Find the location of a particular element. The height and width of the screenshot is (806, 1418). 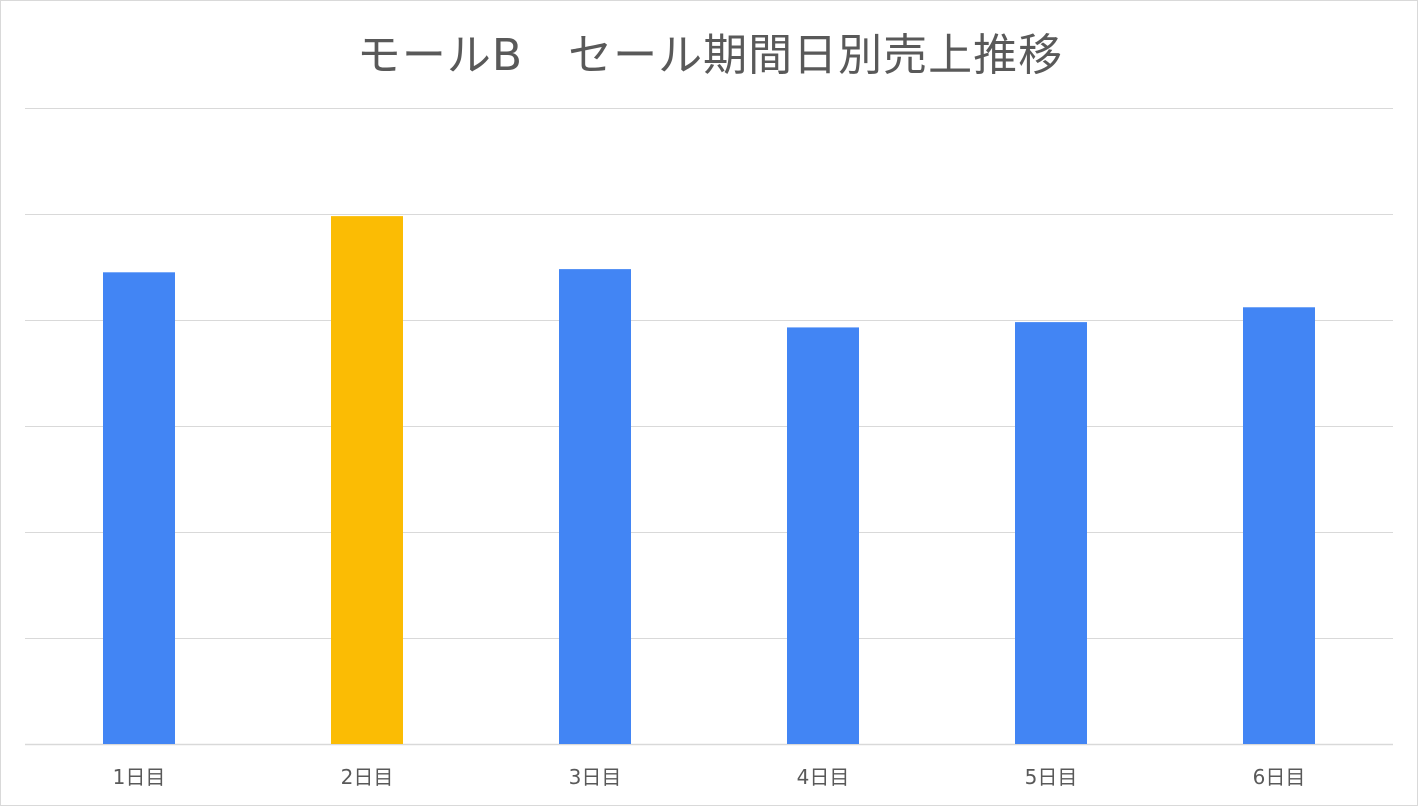

x-tick-labels: 1日目 2日目 3日目 4日目 5日目 6日目 is located at coordinates (709, 777).